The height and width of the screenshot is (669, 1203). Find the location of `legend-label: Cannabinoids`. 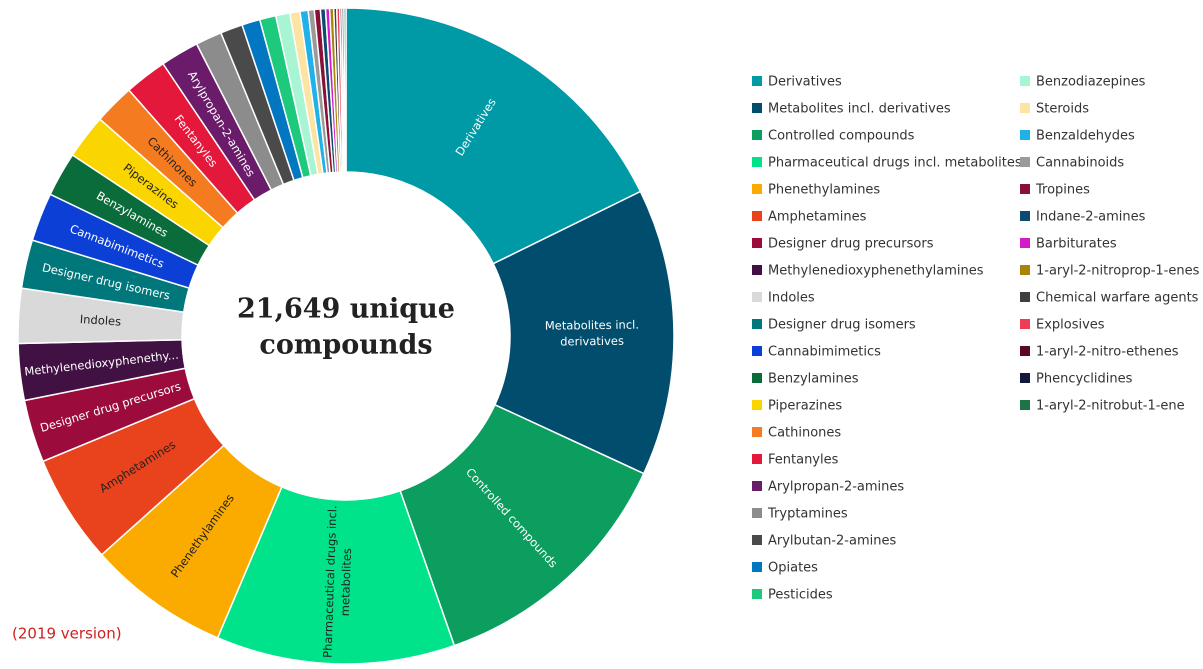

legend-label: Cannabinoids is located at coordinates (1080, 163).